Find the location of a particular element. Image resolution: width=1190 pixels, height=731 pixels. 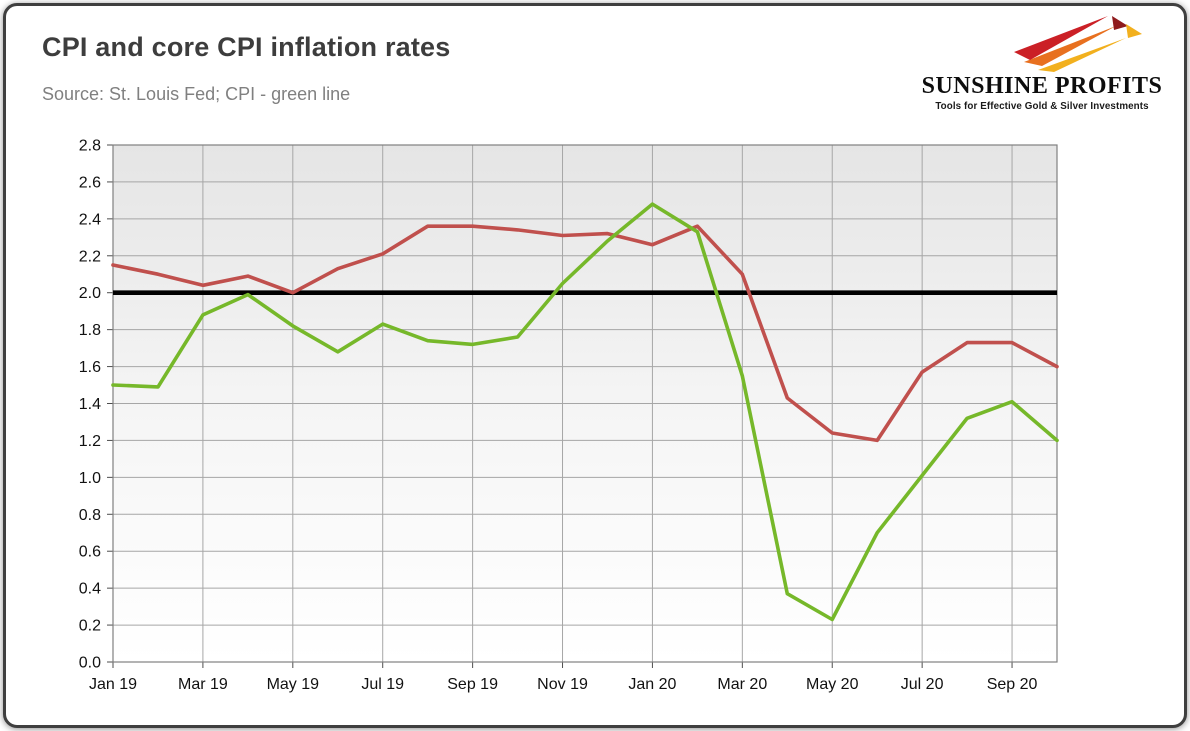

svg-text: 1.2 is located at coordinates (90, 441).